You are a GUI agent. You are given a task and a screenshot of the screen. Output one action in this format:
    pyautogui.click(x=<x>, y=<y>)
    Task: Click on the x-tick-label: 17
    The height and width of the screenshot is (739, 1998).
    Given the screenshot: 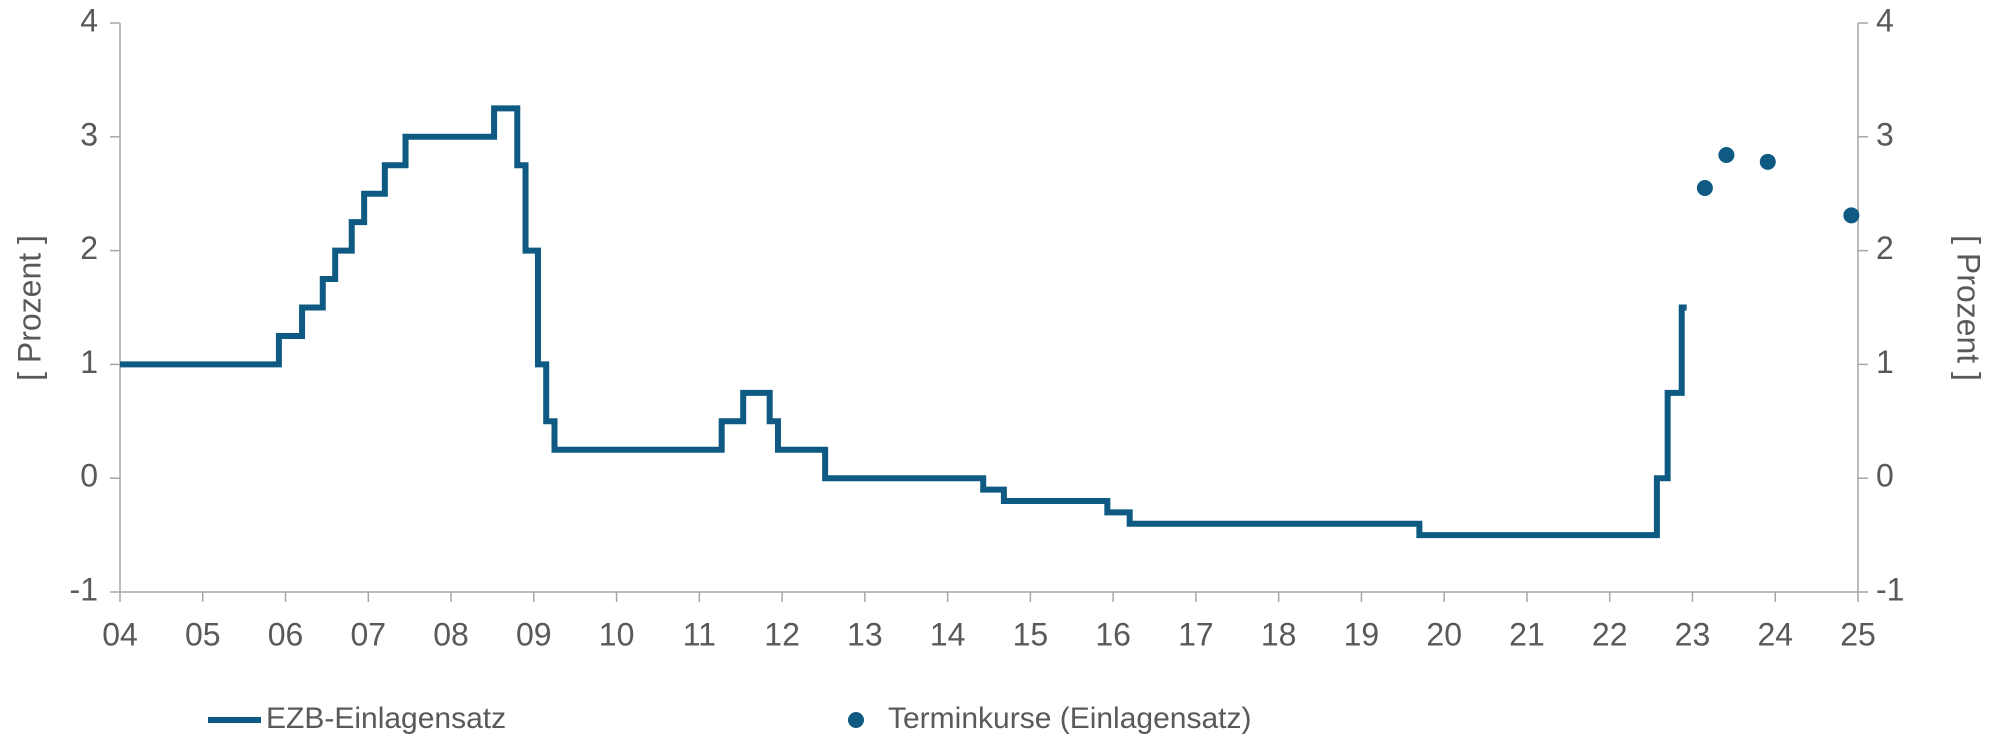 What is the action you would take?
    pyautogui.click(x=1196, y=634)
    